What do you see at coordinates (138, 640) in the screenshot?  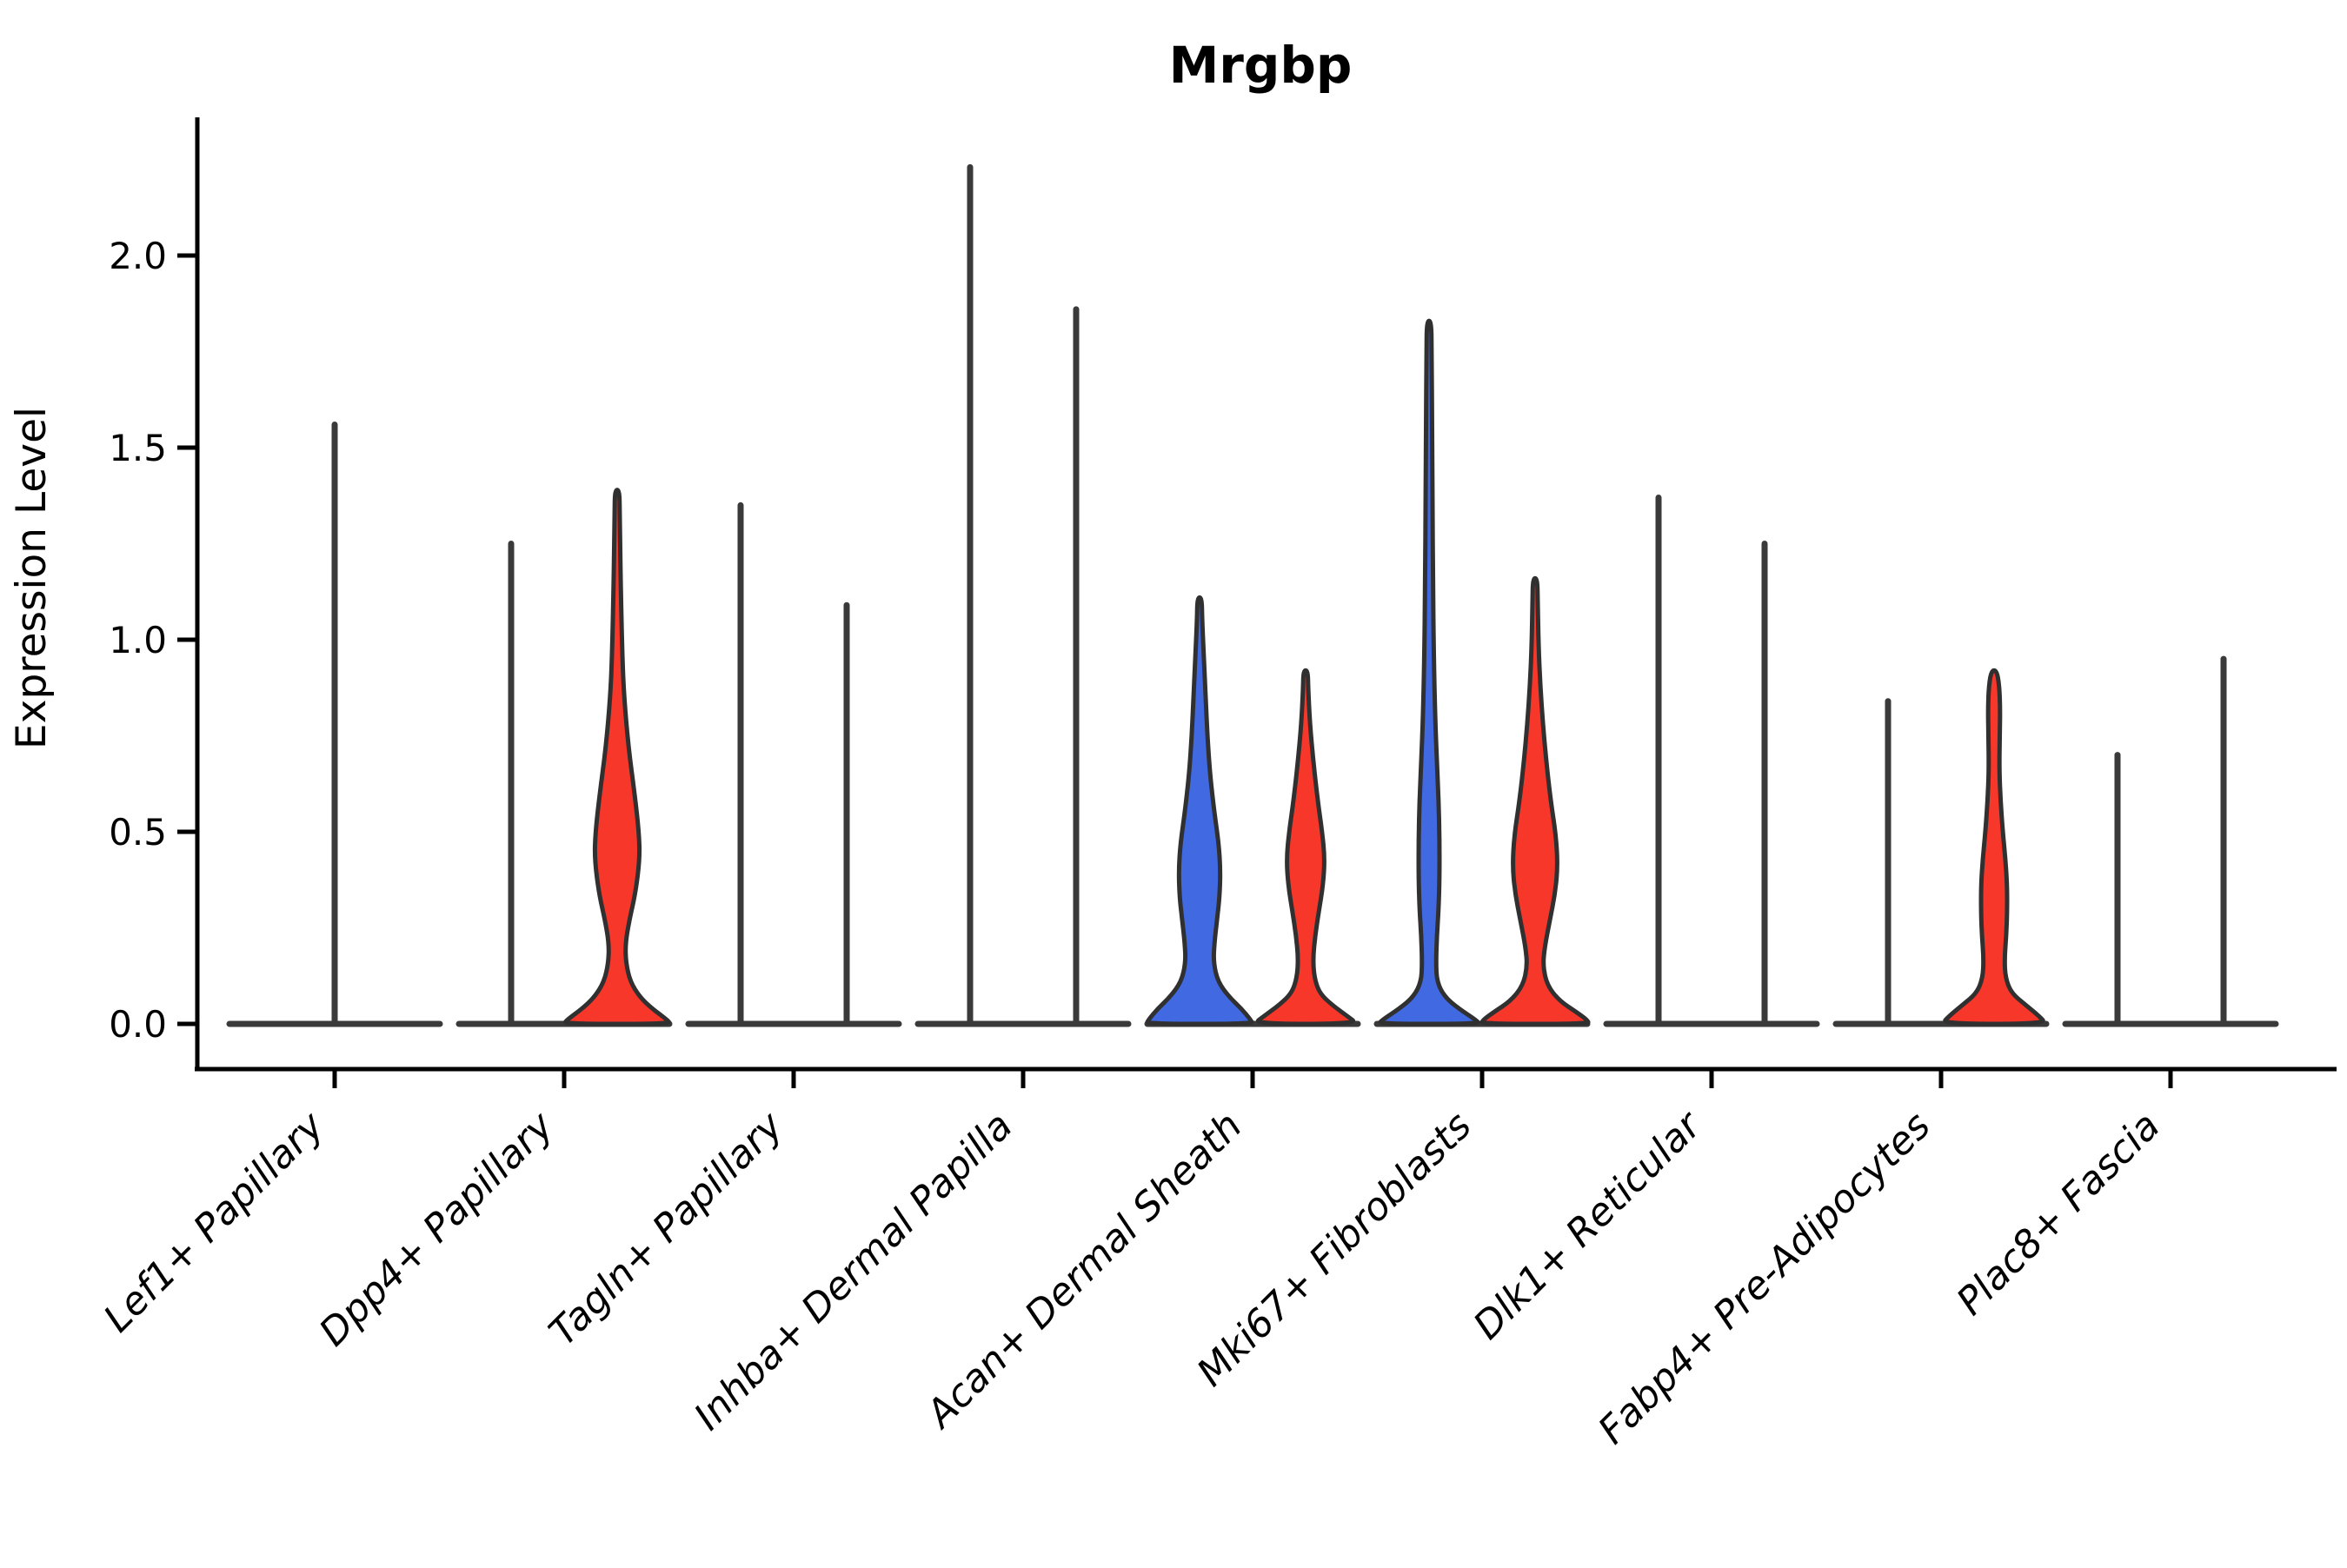 I see `y-tick-label: 1.0` at bounding box center [138, 640].